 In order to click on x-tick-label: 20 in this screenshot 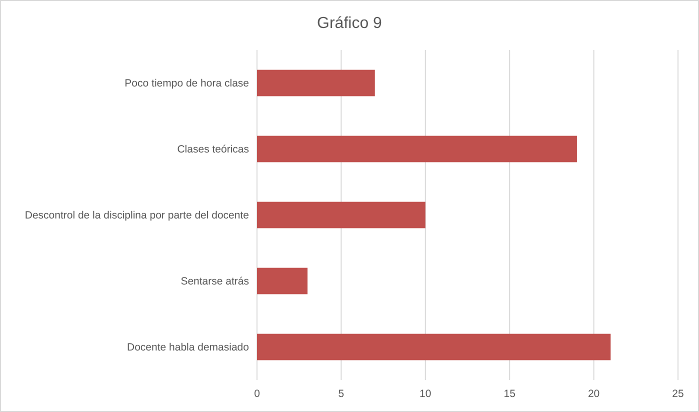, I will do `click(594, 394)`.